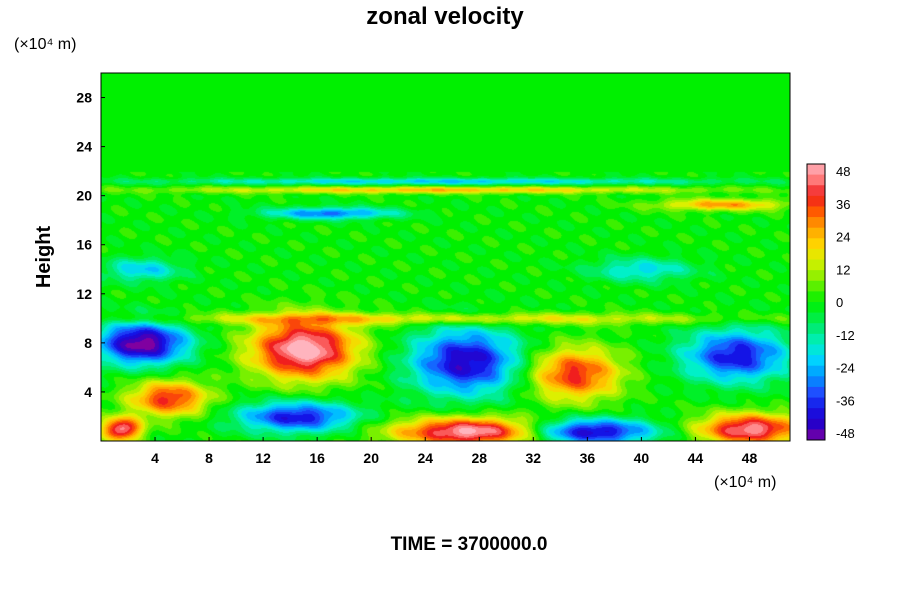 The width and height of the screenshot is (900, 600). What do you see at coordinates (469, 544) in the screenshot?
I see `time-label: TIME = 3700000.0` at bounding box center [469, 544].